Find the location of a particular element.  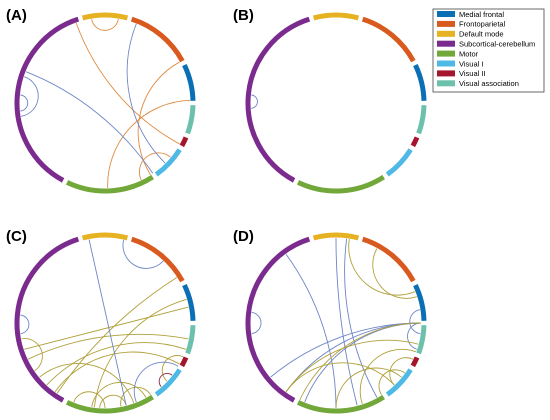

ring-a is located at coordinates (105, 103).